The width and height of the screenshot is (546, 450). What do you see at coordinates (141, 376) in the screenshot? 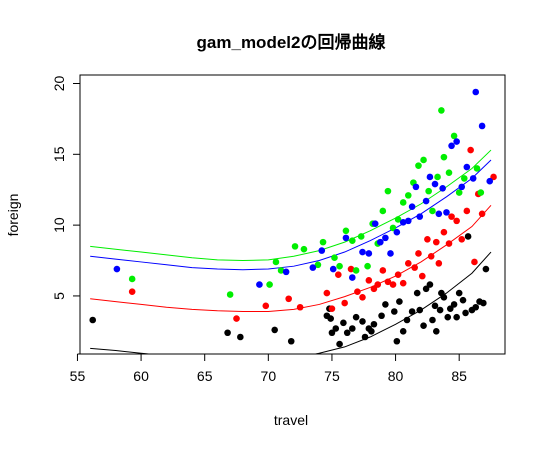
I see `x-tick-label: 60` at bounding box center [141, 376].